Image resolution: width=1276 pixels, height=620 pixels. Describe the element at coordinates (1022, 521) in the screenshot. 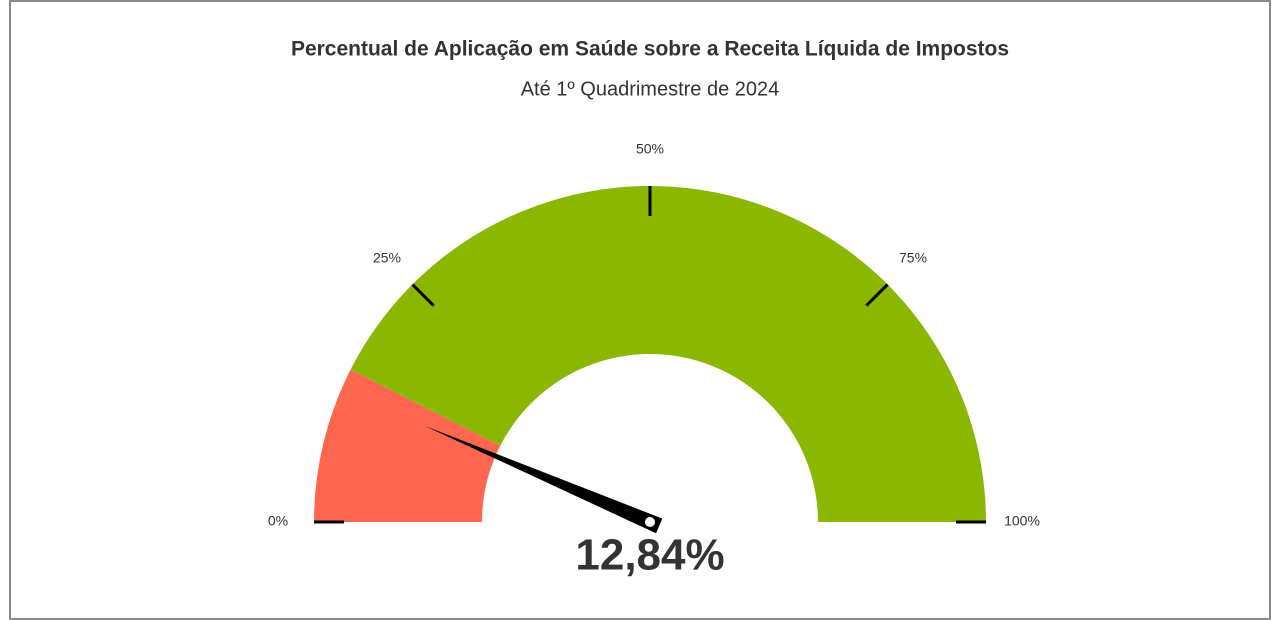

I see `tick-label: 100%` at that location.